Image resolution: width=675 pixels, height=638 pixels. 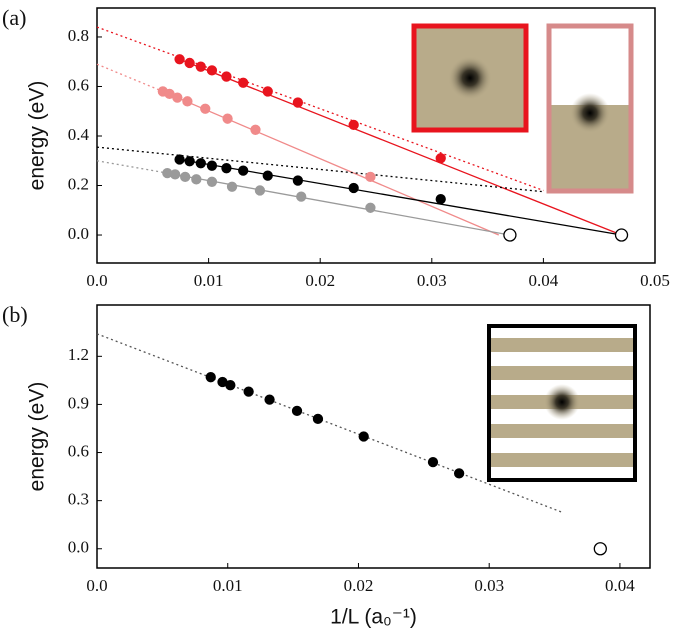 I want to click on y-tick-label: 0.4, so click(x=79, y=134).